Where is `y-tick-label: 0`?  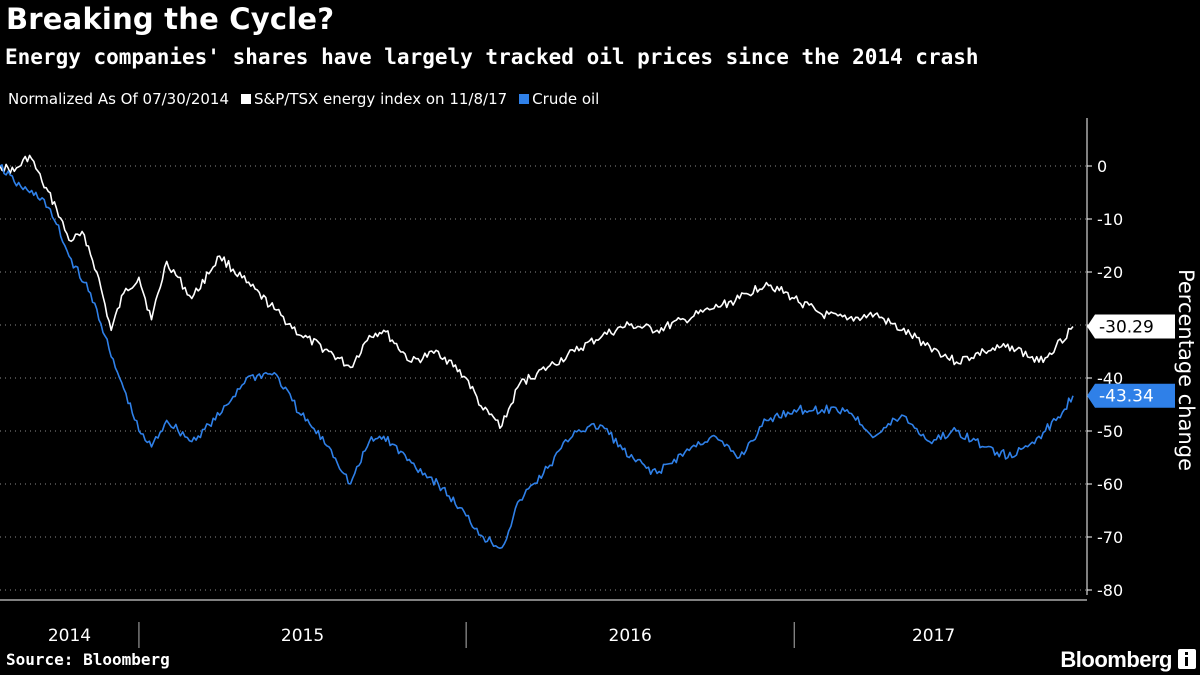
y-tick-label: 0 is located at coordinates (1102, 166).